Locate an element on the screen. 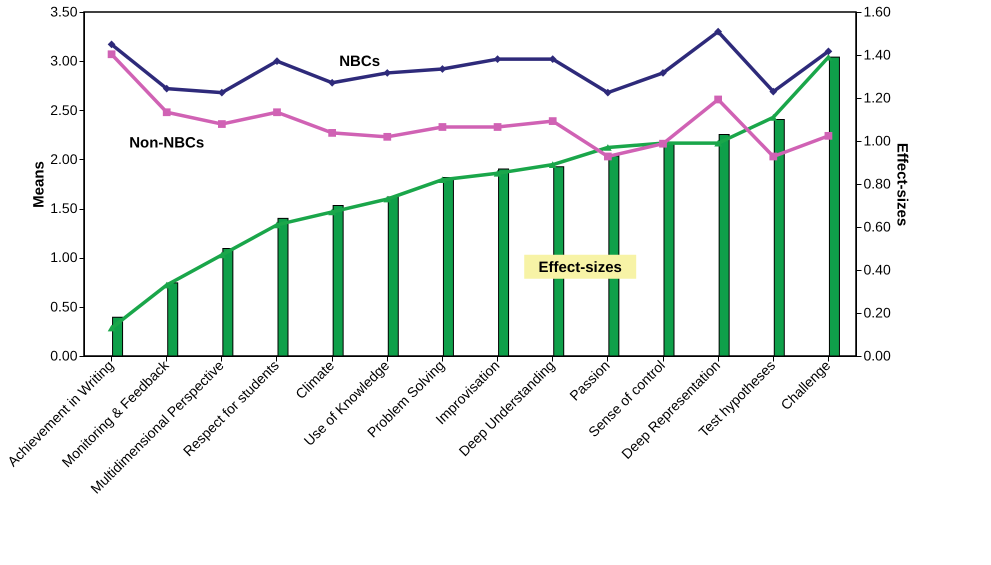 This screenshot has height=565, width=991. series-label: Non-NBCs is located at coordinates (166, 143).